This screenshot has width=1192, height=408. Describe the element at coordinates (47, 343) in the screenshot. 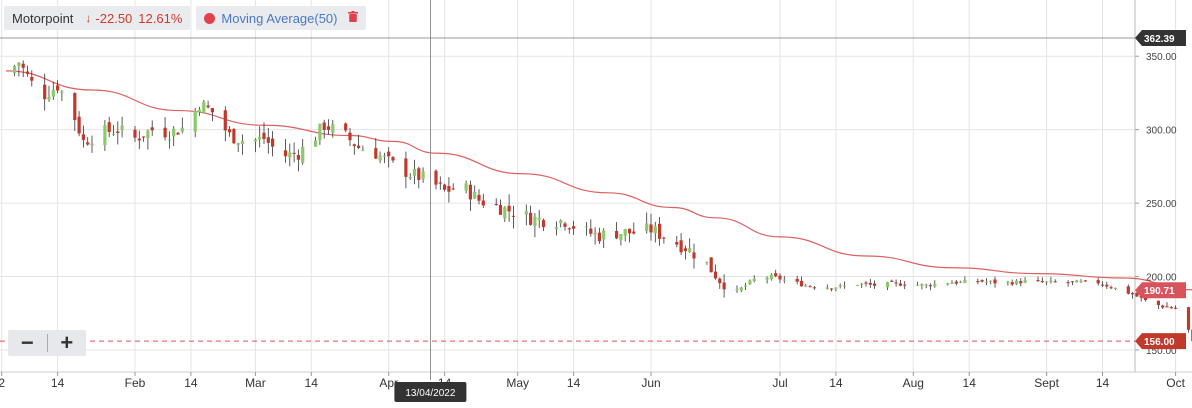

I see `zoom-controls: − +` at that location.